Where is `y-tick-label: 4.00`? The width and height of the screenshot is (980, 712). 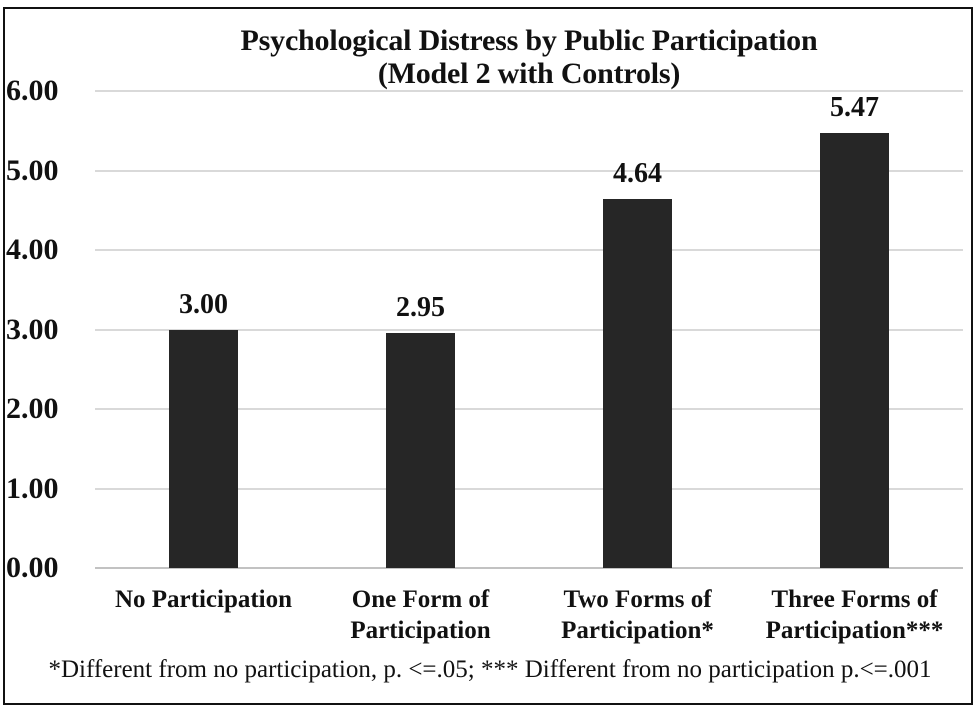 y-tick-label: 4.00 is located at coordinates (32, 249).